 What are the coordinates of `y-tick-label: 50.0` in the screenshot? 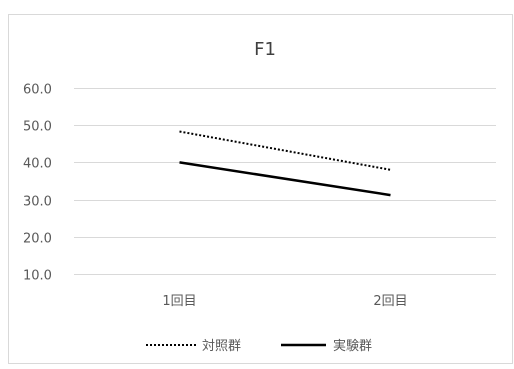 It's located at (37, 127).